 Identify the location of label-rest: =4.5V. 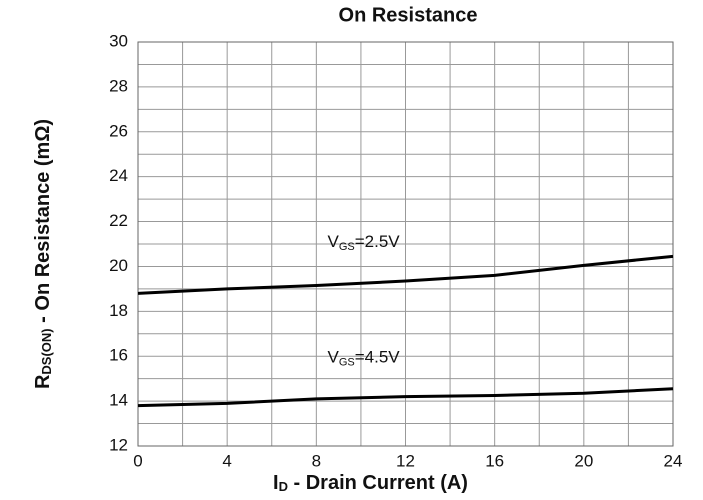
(378, 357).